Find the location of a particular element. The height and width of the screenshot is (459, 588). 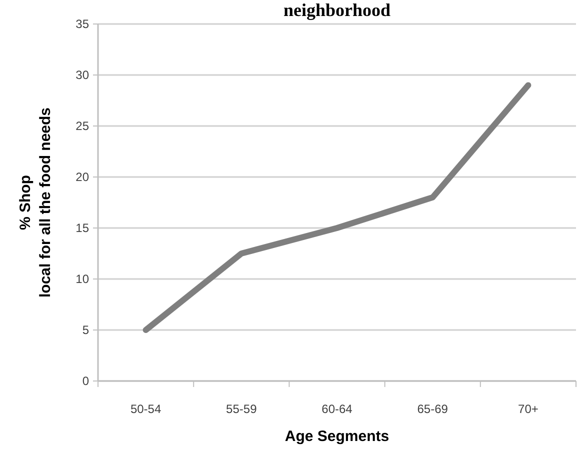

y-tick-label: 20 is located at coordinates (83, 177).